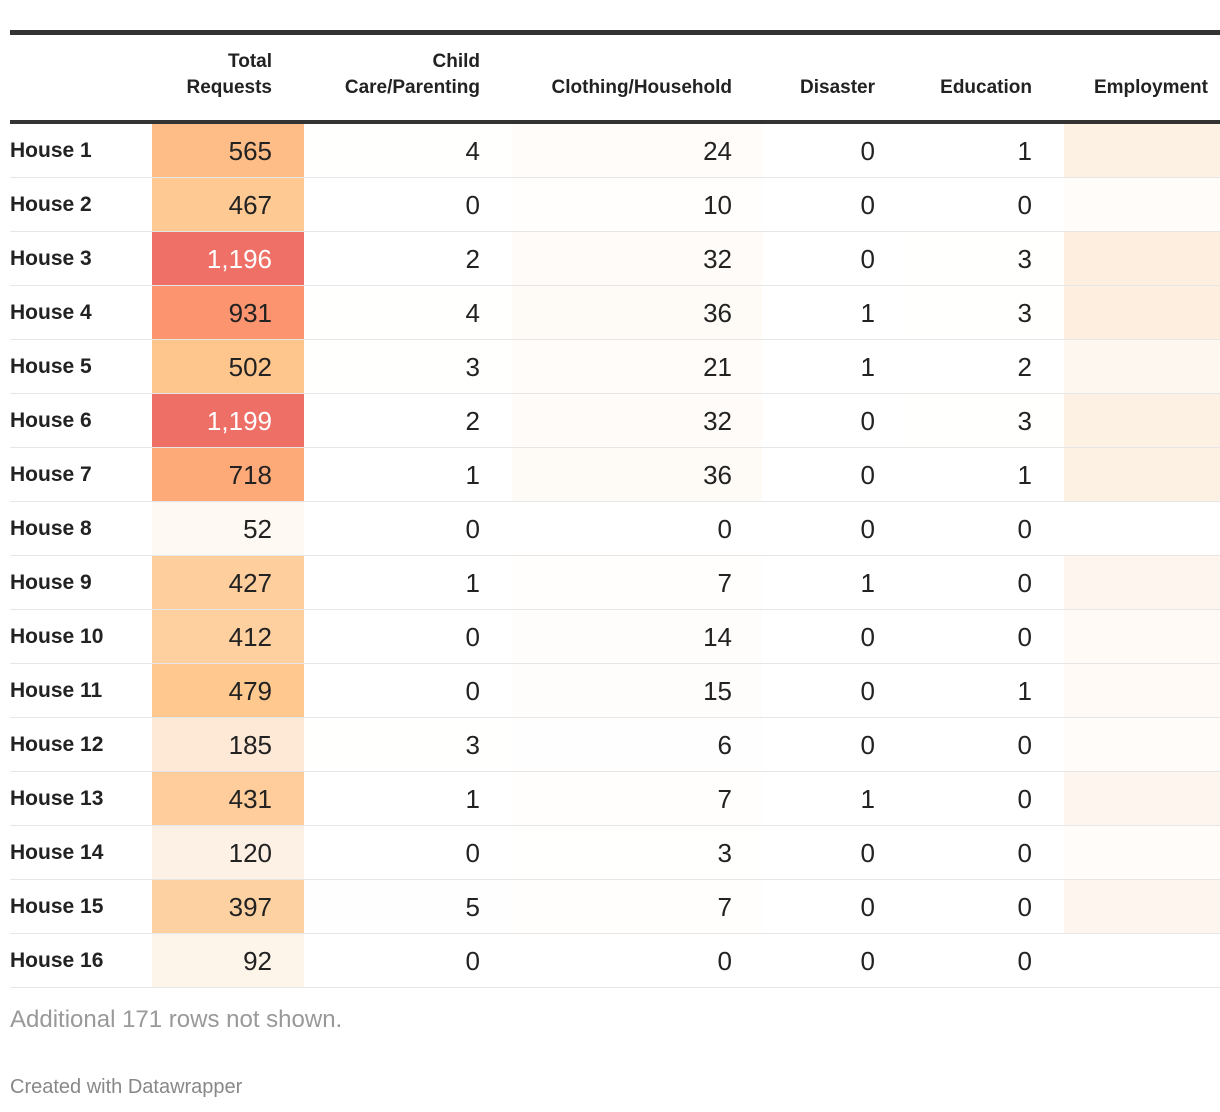 The width and height of the screenshot is (1220, 1112). Describe the element at coordinates (51, 474) in the screenshot. I see `row-label: House 7` at that location.